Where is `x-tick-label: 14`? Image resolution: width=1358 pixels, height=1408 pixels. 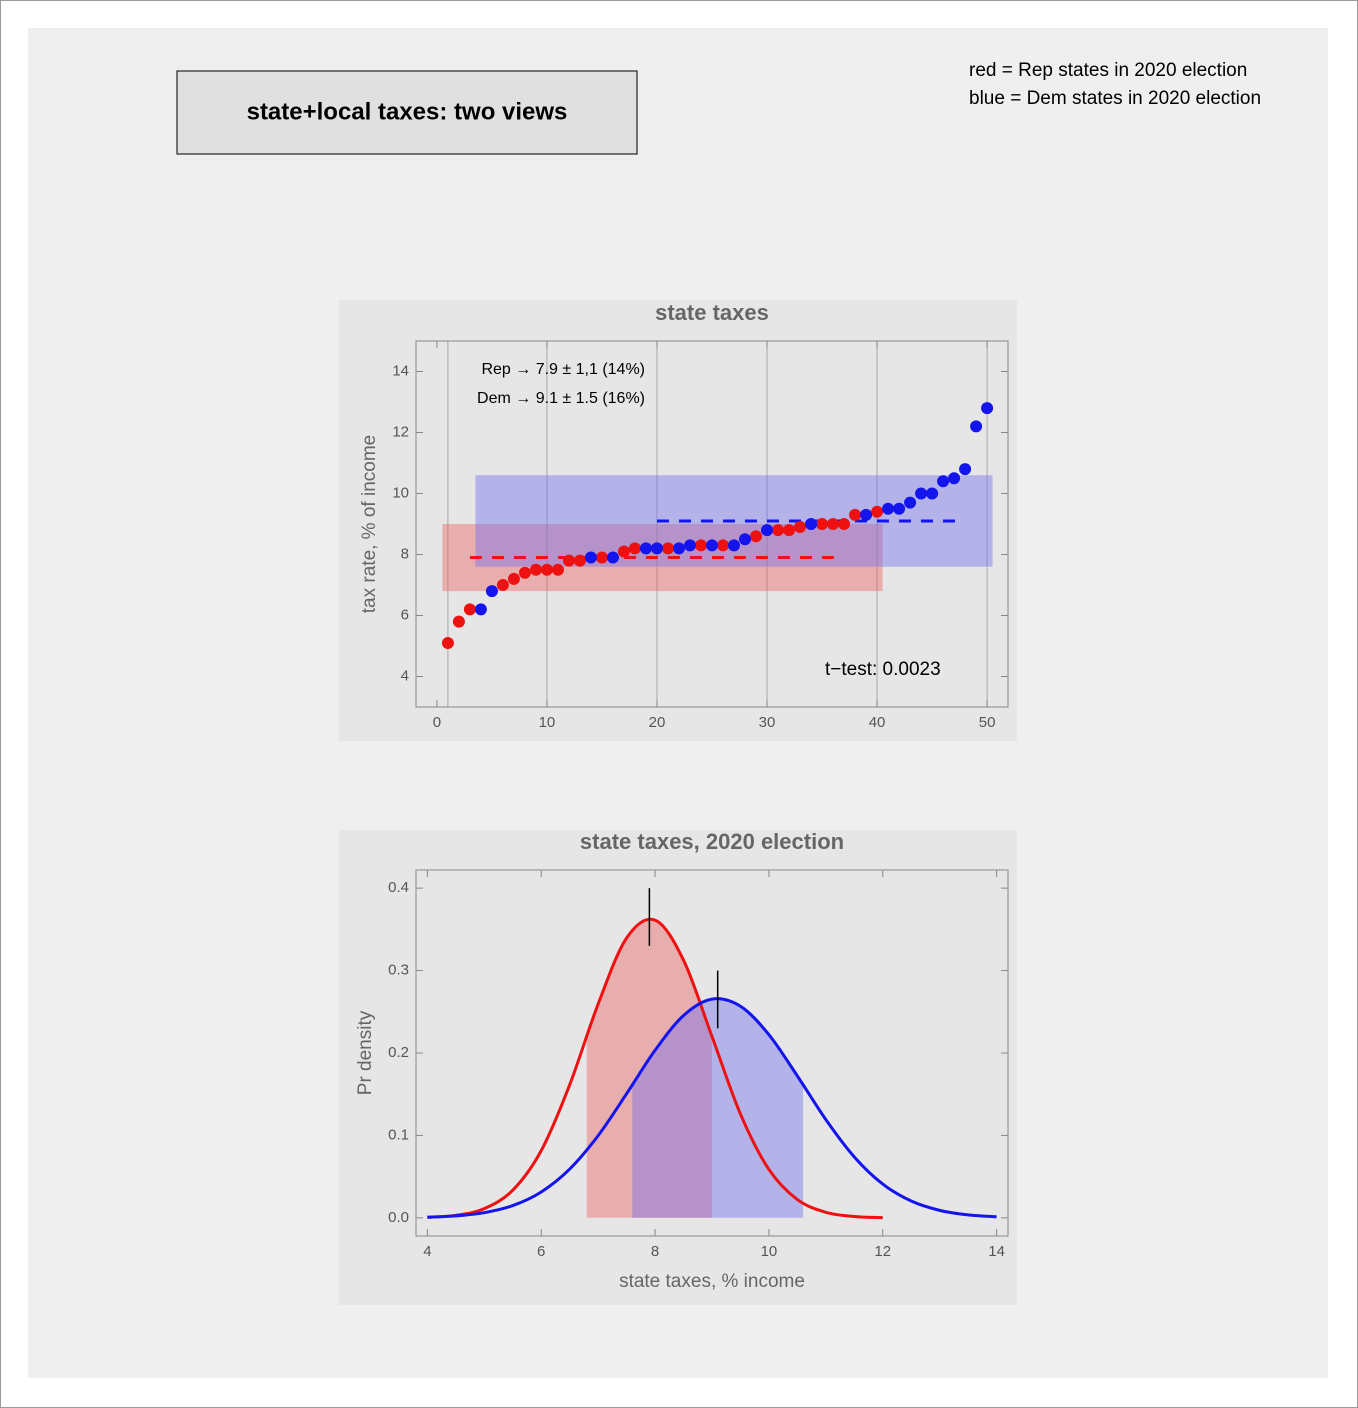
x-tick-label: 14 is located at coordinates (996, 1251).